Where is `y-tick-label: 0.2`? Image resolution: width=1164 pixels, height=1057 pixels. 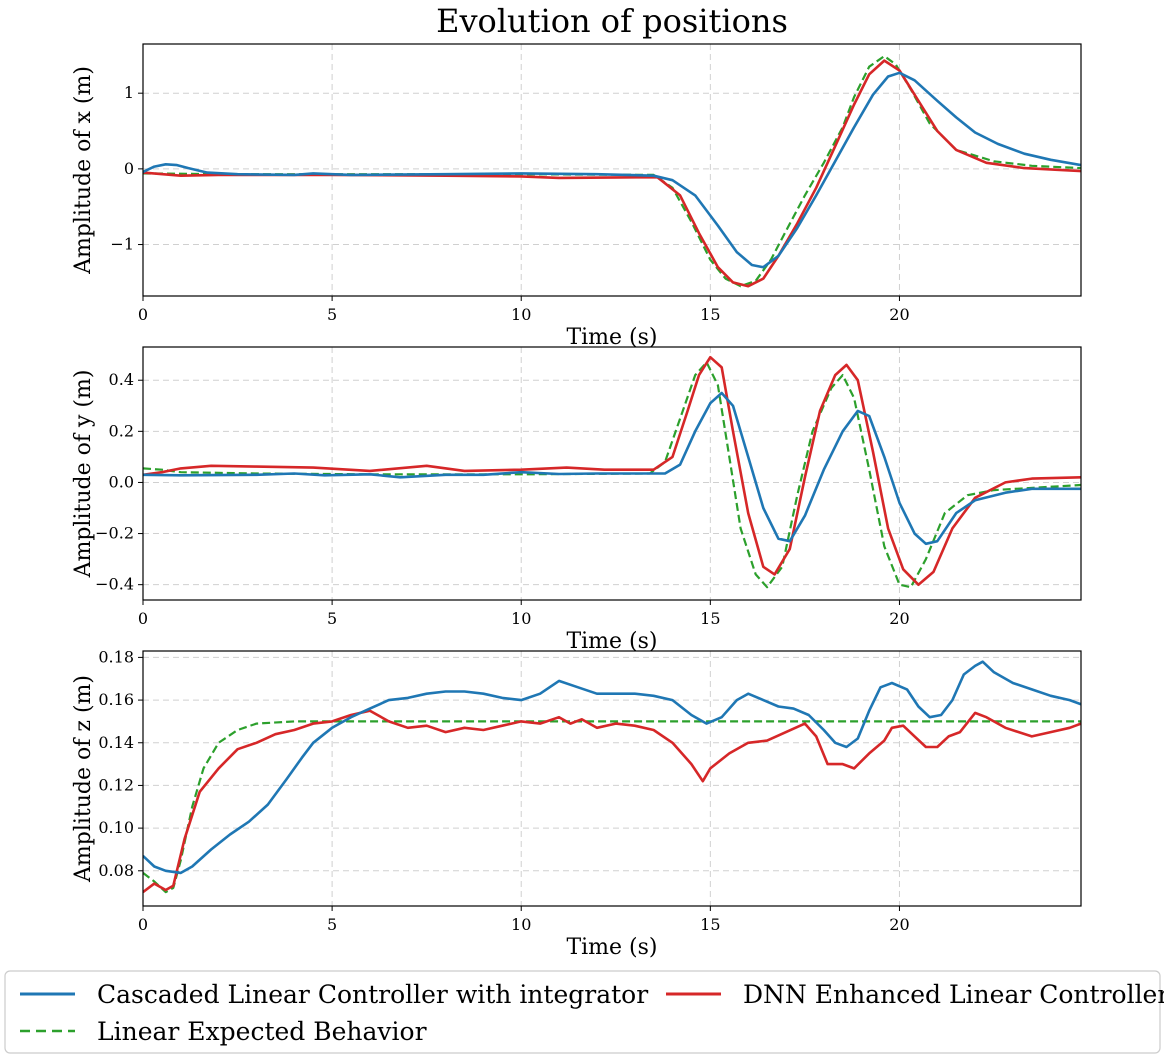 y-tick-label: 0.2 is located at coordinates (121, 430).